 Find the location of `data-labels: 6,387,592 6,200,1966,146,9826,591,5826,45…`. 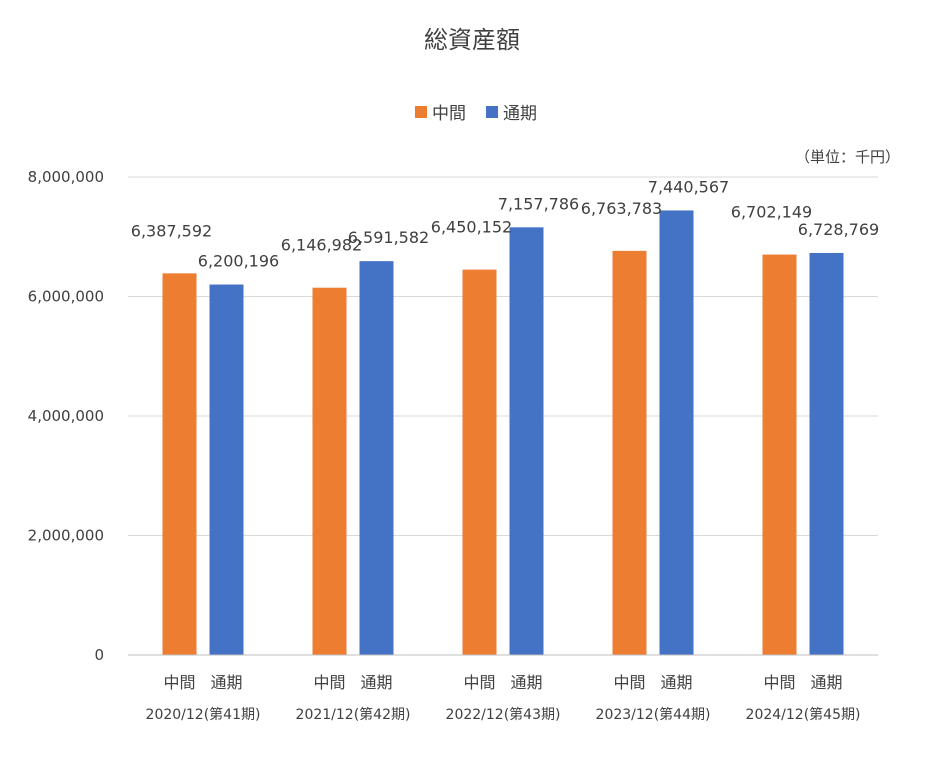

data-labels: 6,387,592 6,200,1966,146,9826,591,5826,45… is located at coordinates (505, 223).